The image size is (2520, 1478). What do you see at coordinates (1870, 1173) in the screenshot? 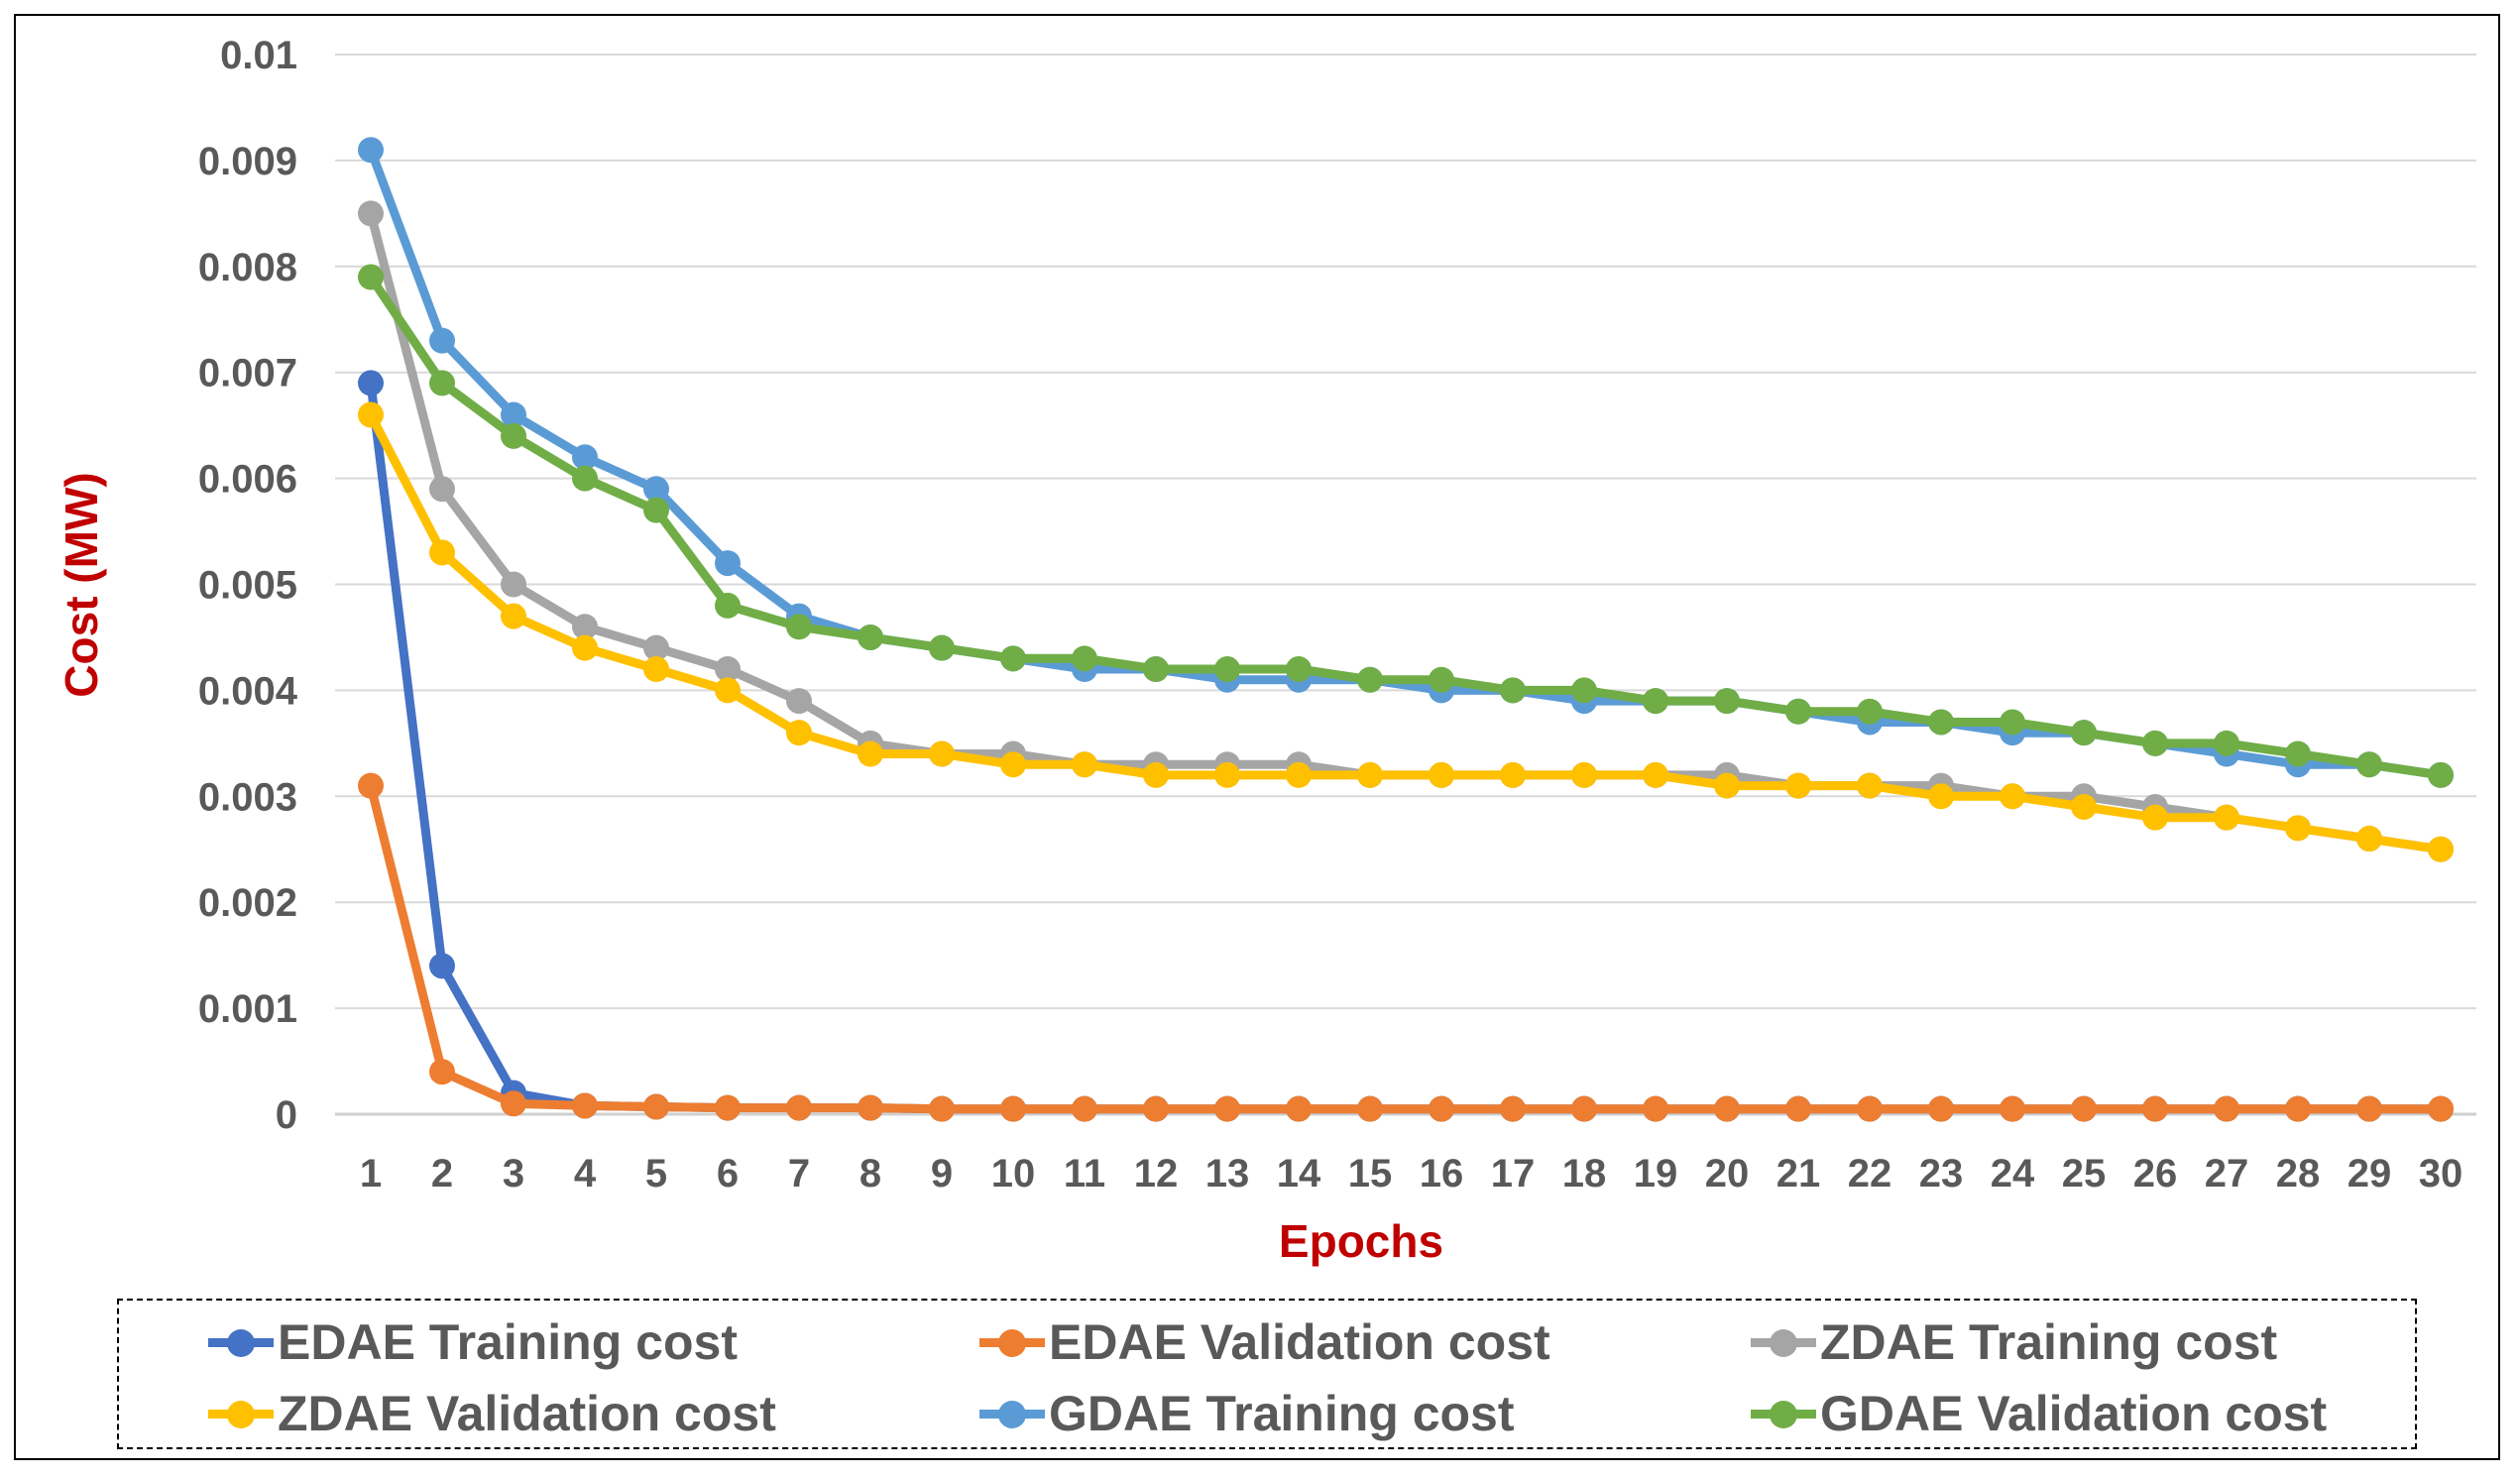
I see `x-tick-label: 22` at bounding box center [1870, 1173].